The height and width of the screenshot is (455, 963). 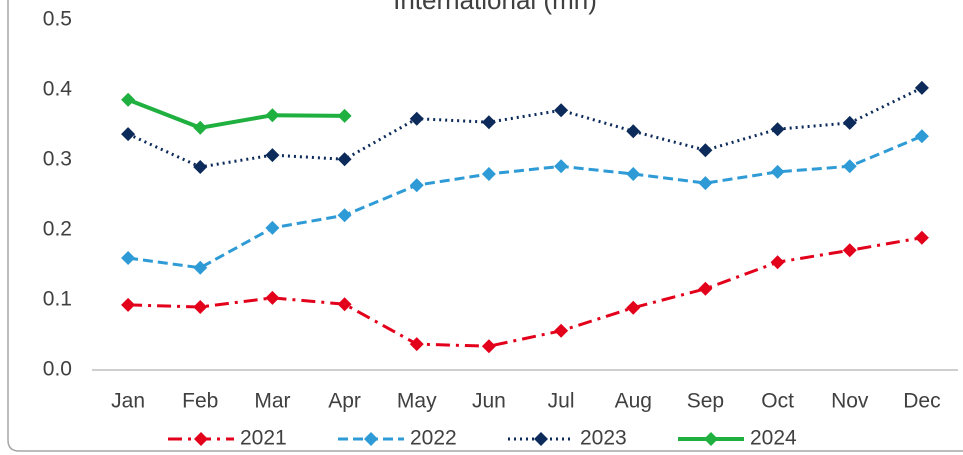 I want to click on y-tick-label: 0.0, so click(x=57, y=369).